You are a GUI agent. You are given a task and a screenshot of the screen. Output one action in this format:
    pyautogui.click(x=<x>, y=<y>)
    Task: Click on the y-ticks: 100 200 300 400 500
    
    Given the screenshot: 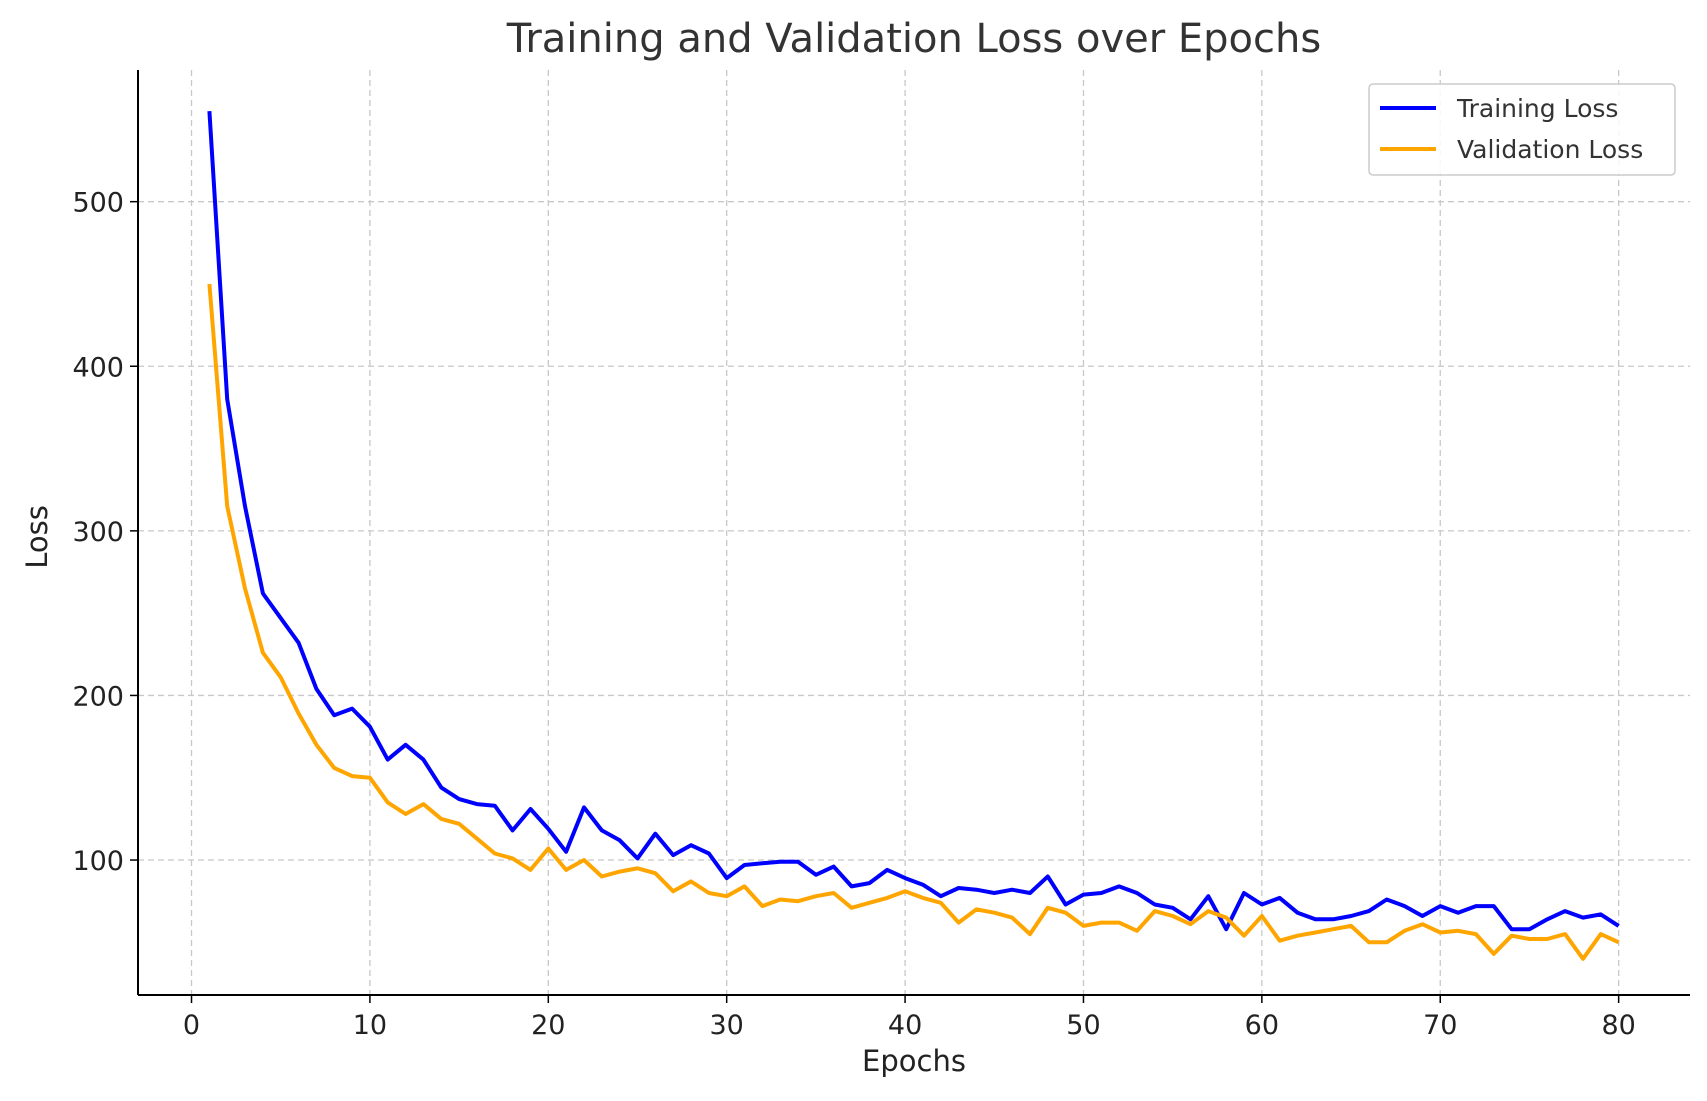 What is the action you would take?
    pyautogui.click(x=105, y=532)
    